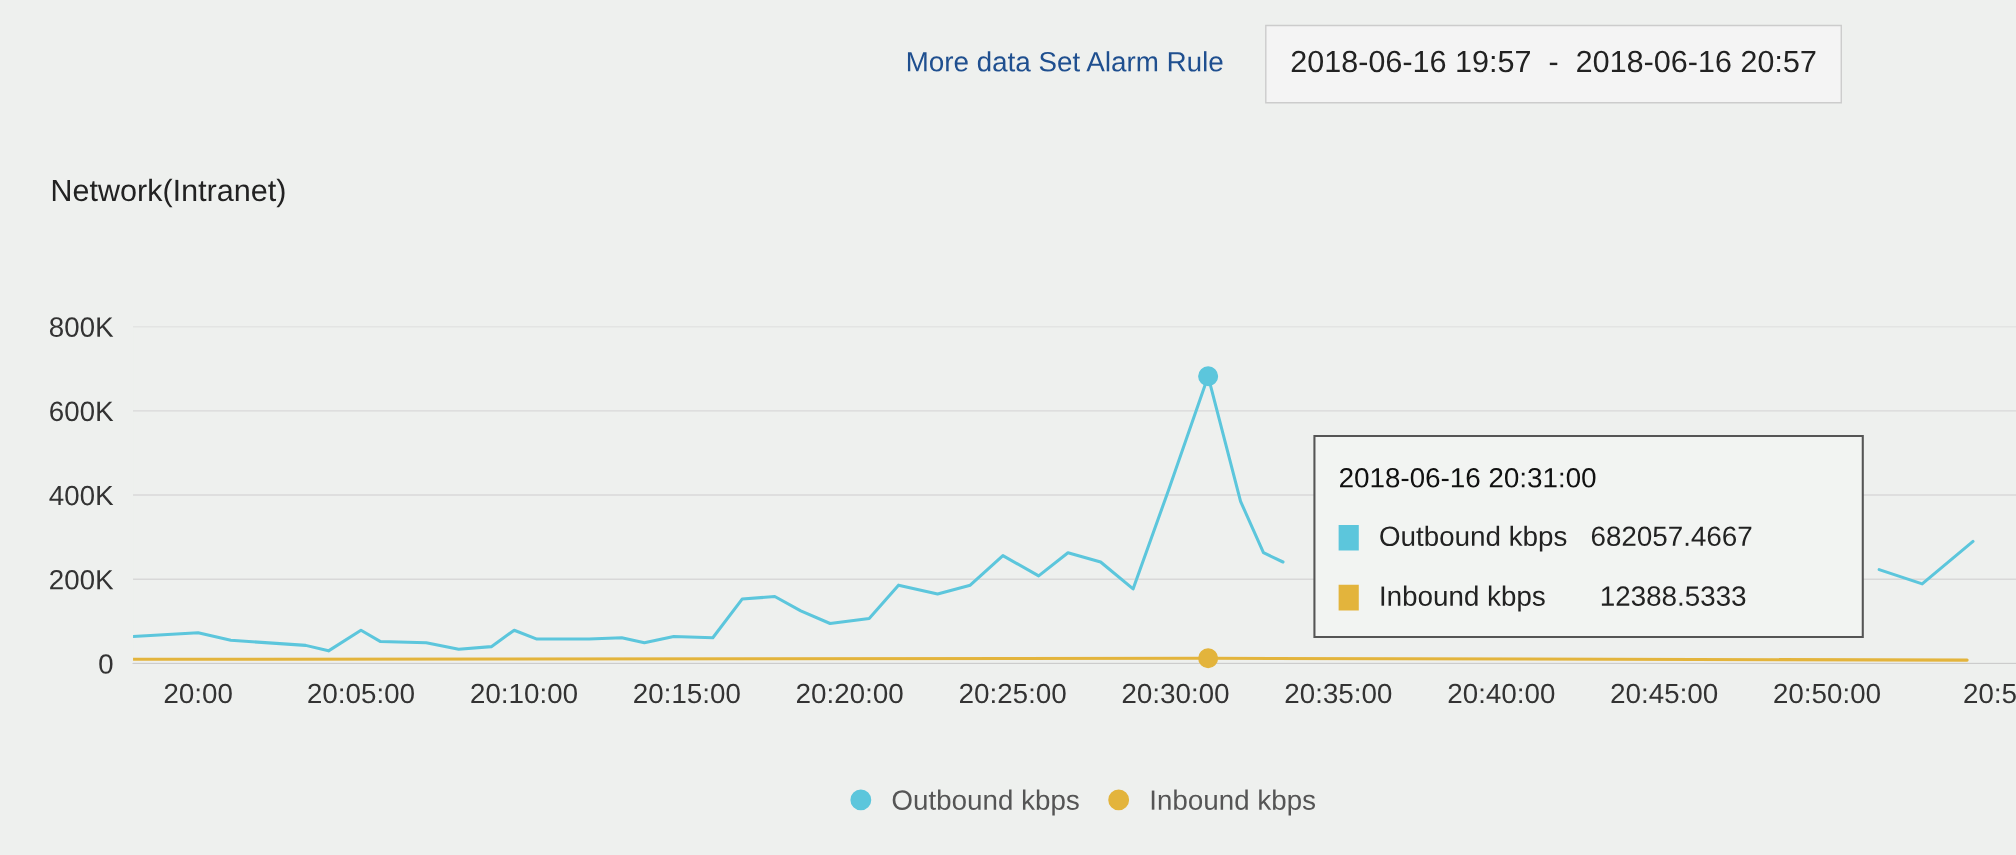  I want to click on text: More data Set Alarm Rule, so click(1065, 61).